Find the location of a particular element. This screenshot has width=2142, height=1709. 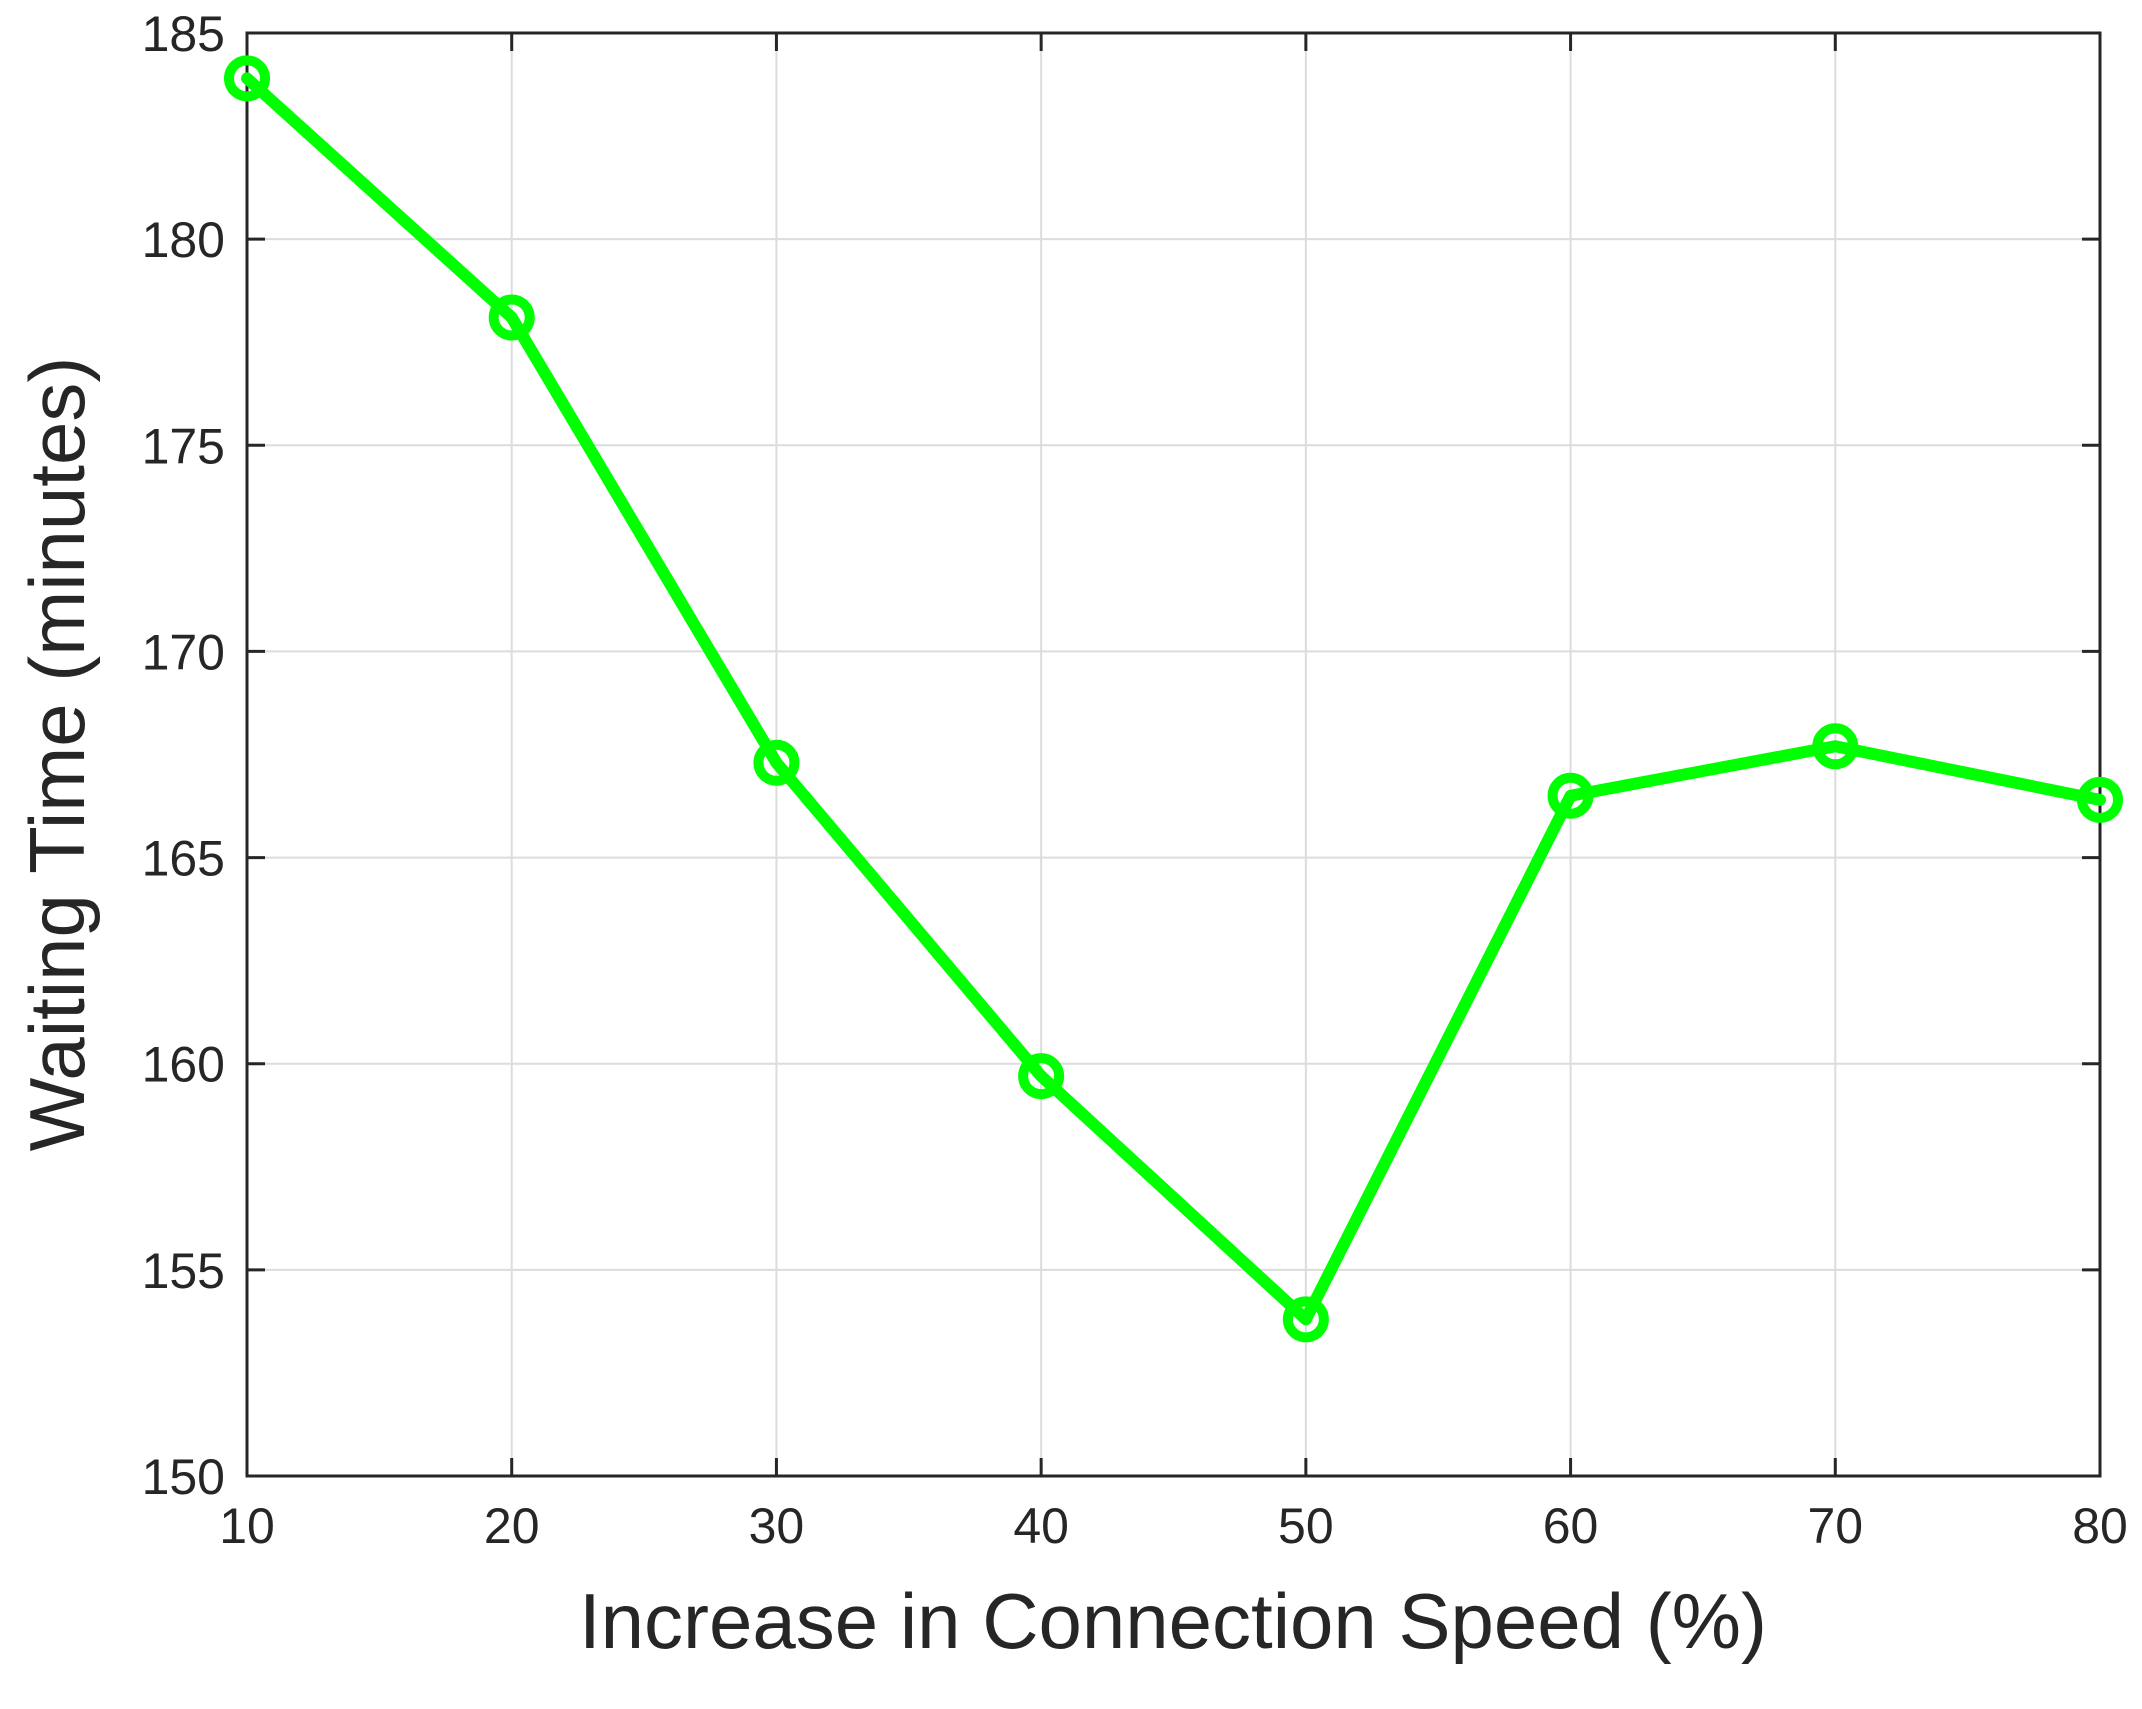

x-axis-tick-labels: 10 20 30 40 50 60 70 80 is located at coordinates (1173, 1526).